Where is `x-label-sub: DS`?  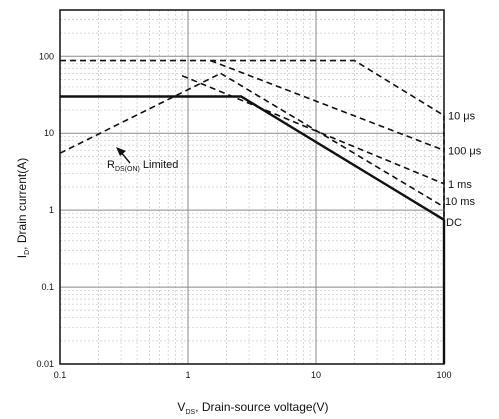 x-label-sub: DS is located at coordinates (190, 412).